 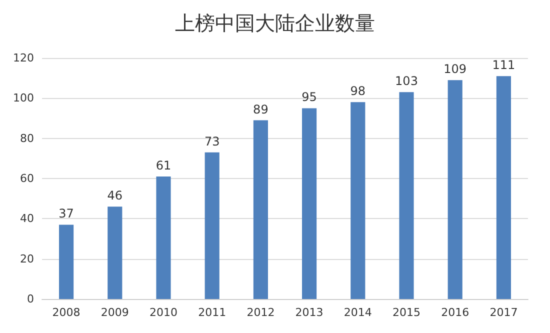 I want to click on y-tick-label: 20, so click(x=27, y=259).